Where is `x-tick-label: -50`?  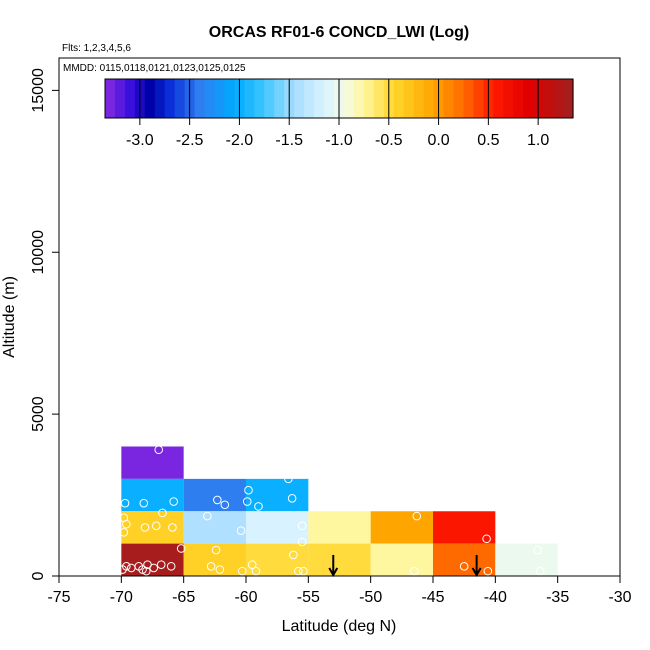 x-tick-label: -50 is located at coordinates (370, 597).